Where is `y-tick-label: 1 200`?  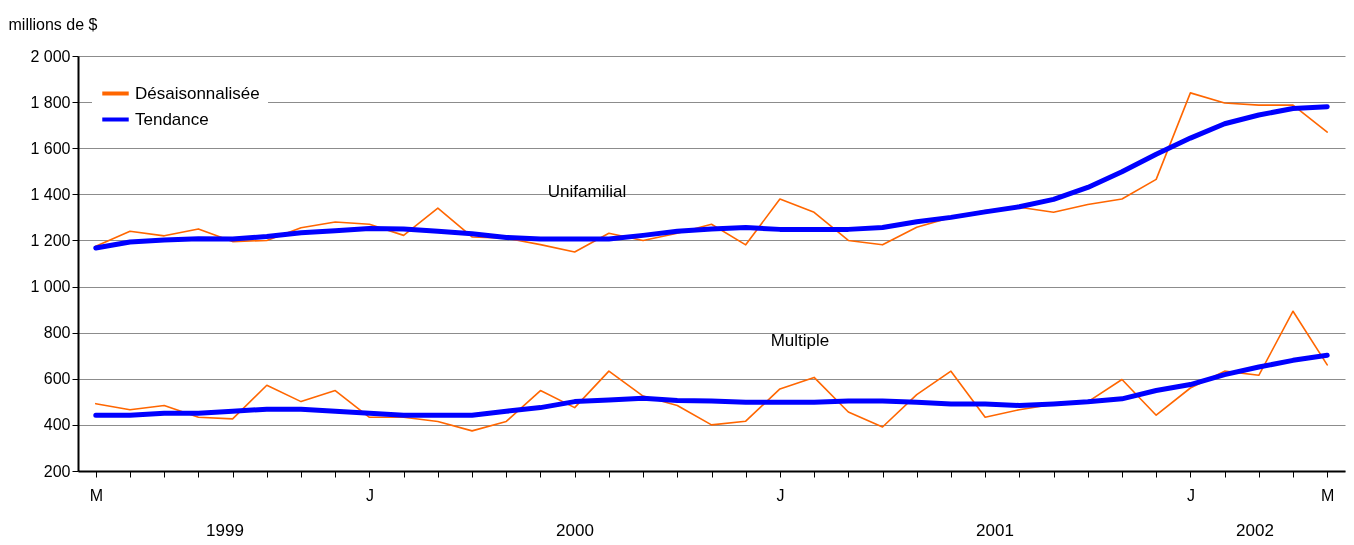
y-tick-label: 1 200 is located at coordinates (50, 240).